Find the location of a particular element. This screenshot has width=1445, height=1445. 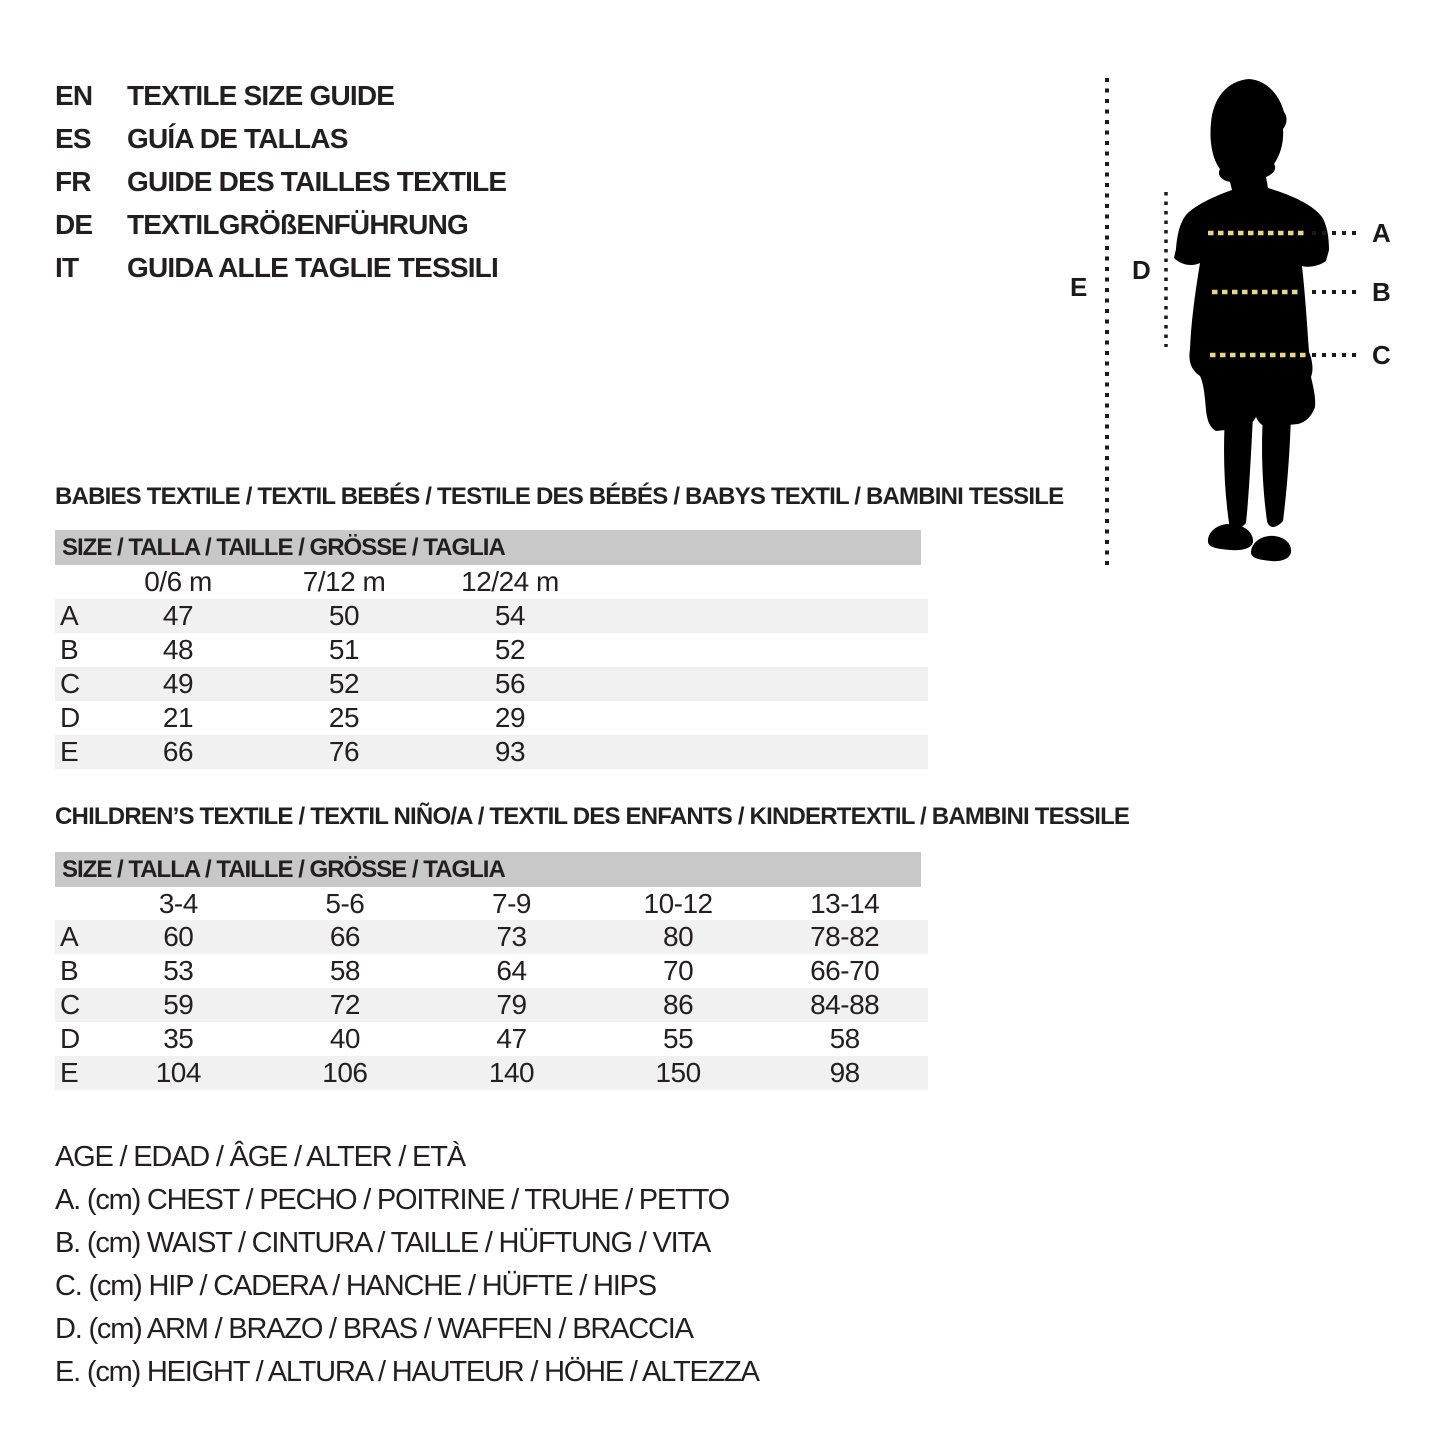

children-col-header: 3-4 is located at coordinates (178, 903).